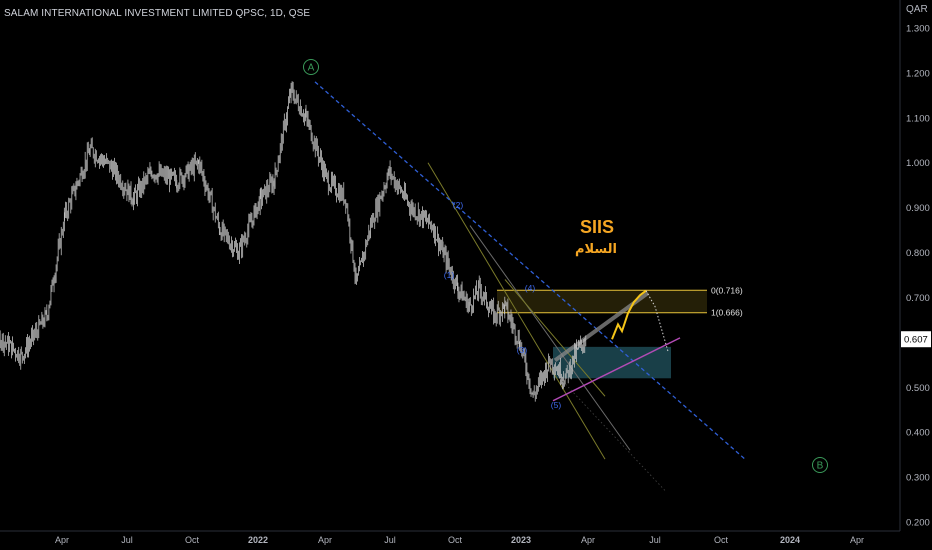  I want to click on channel-lower-line, so click(516, 311).